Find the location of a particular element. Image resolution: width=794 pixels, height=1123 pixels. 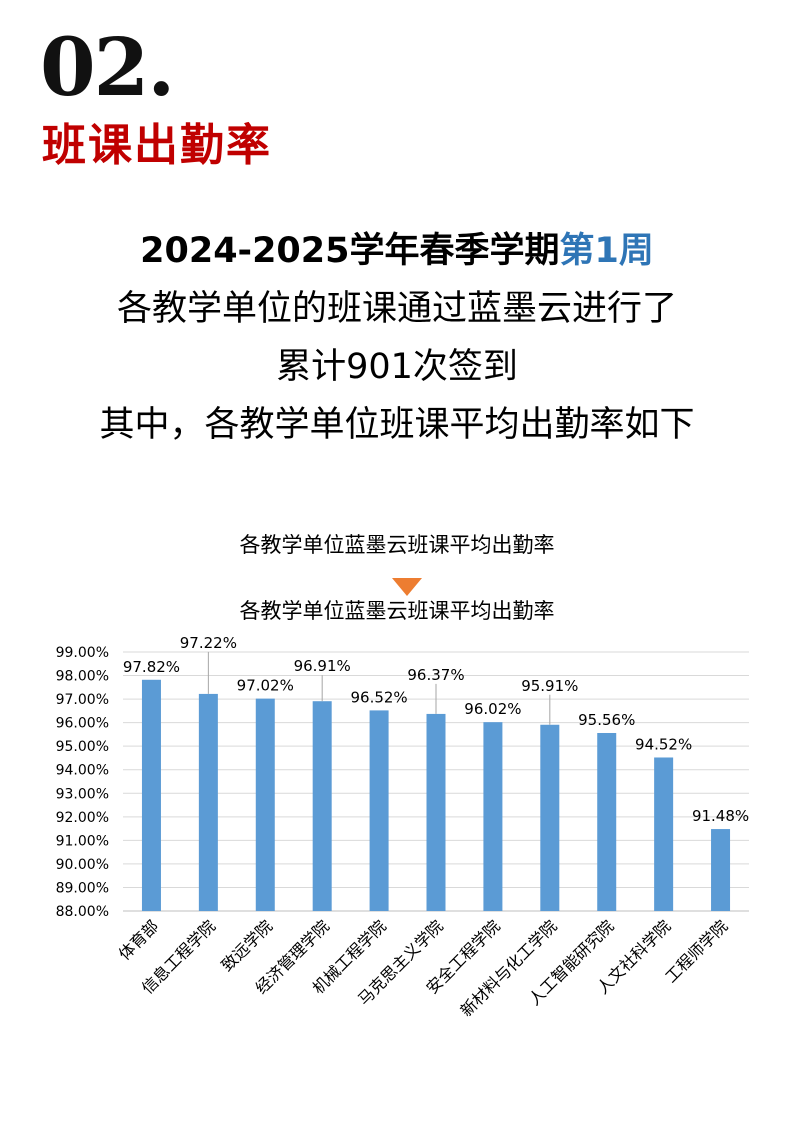

down-triangle-icon is located at coordinates (407, 587).